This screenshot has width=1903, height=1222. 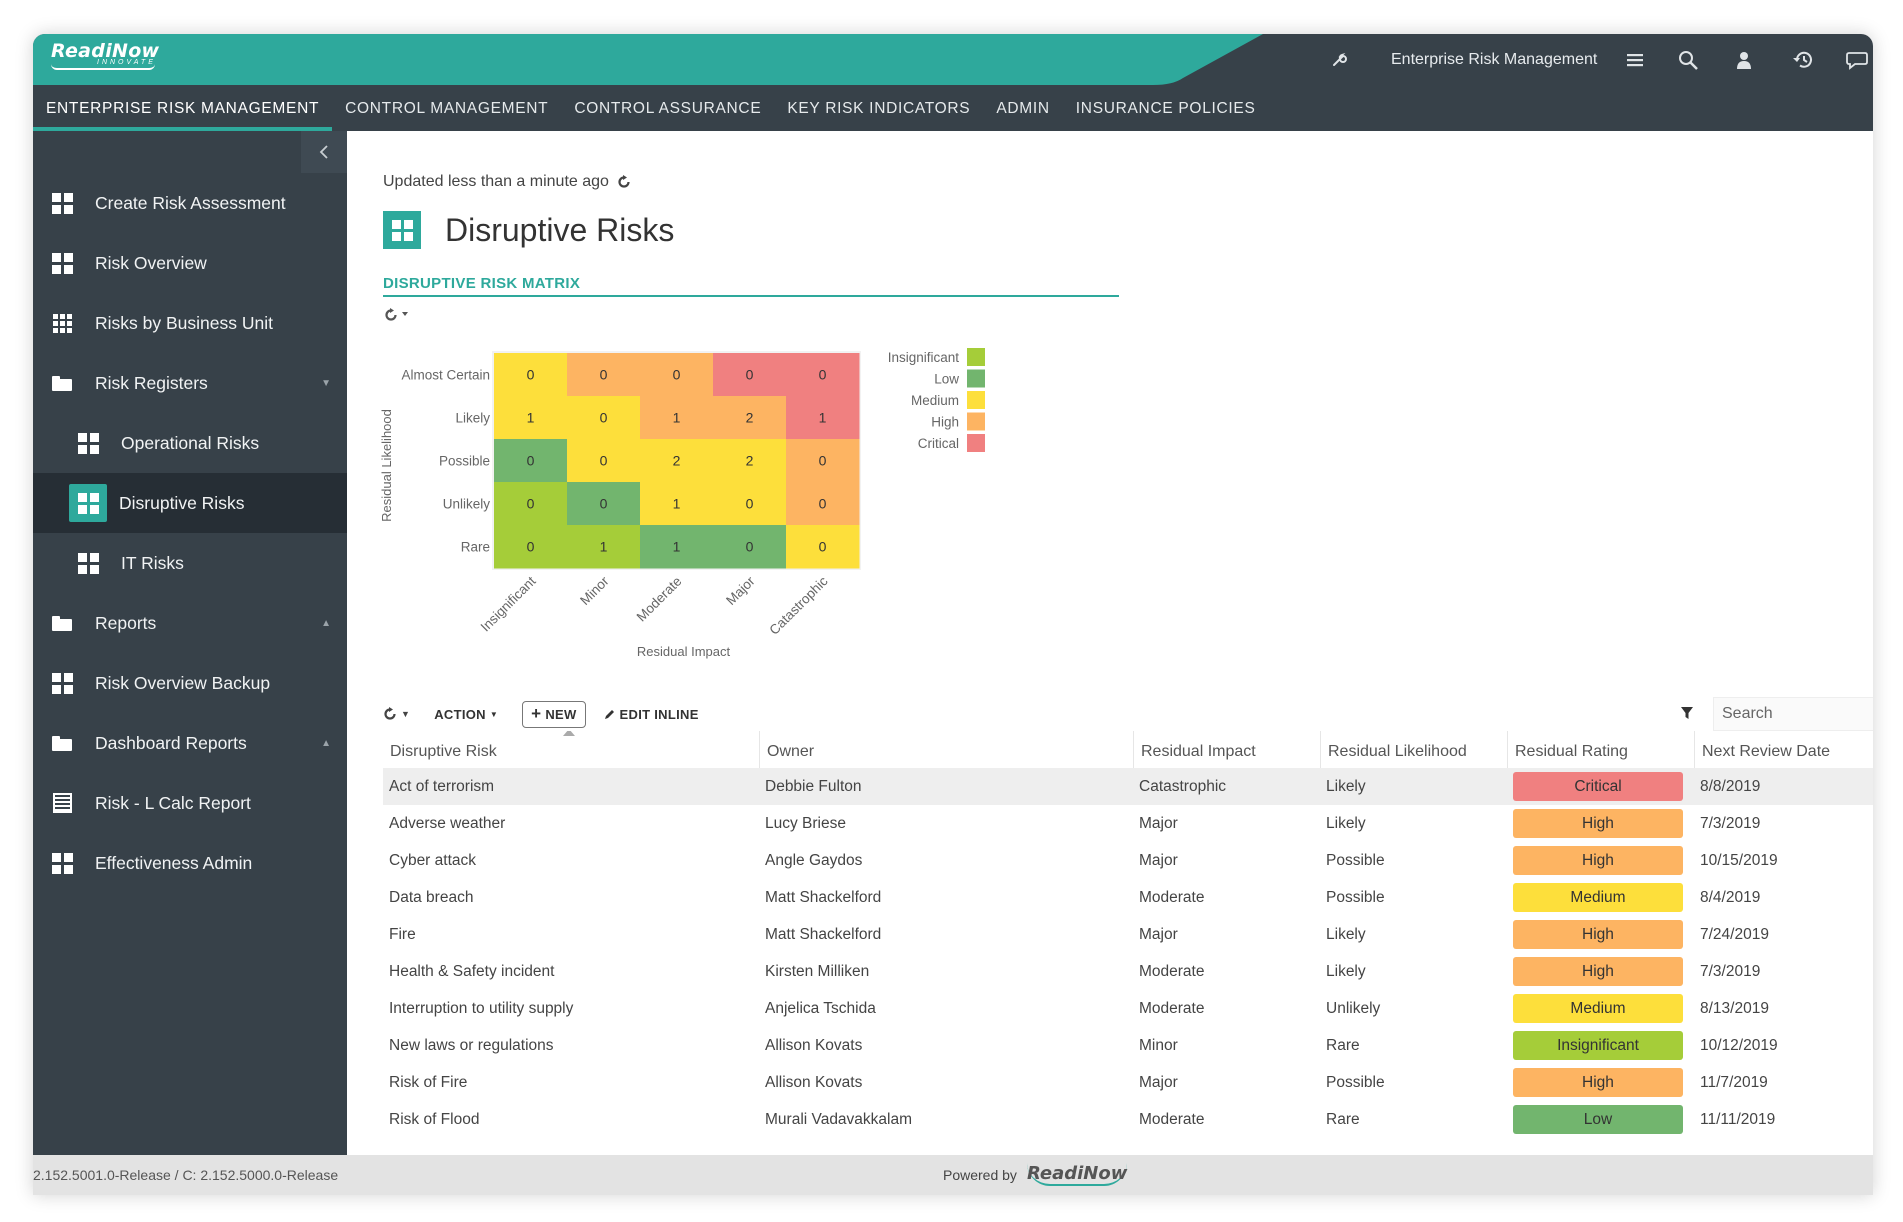 I want to click on cell-risk: Act of terrorism, so click(x=442, y=786).